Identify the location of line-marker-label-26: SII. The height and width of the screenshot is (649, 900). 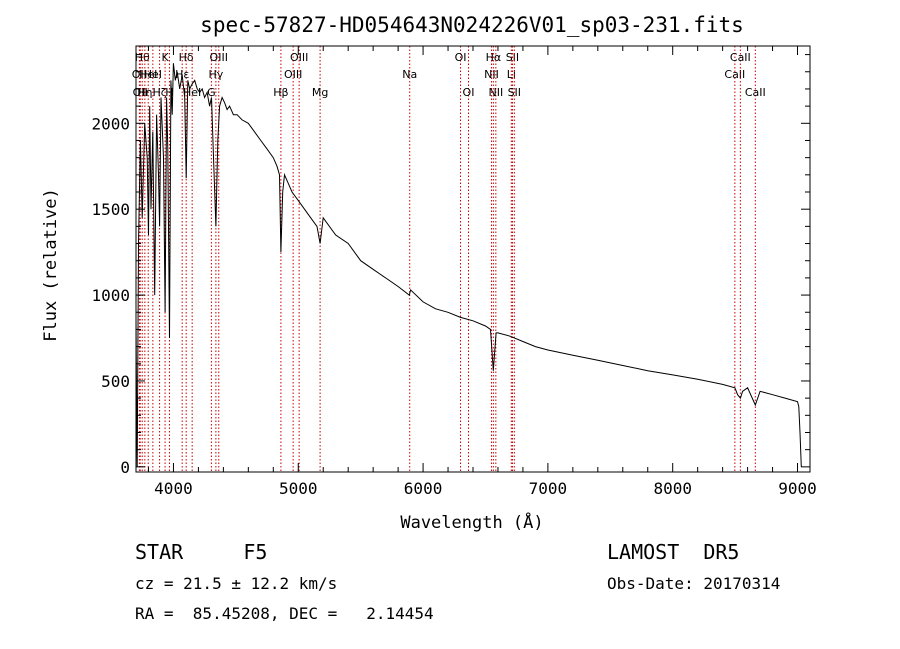
(512, 57).